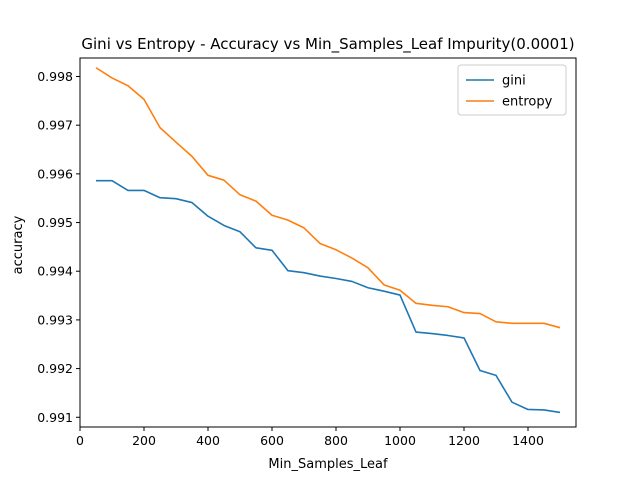 This screenshot has width=640, height=480. What do you see at coordinates (55, 417) in the screenshot?
I see `y-tick-label: 0.991` at bounding box center [55, 417].